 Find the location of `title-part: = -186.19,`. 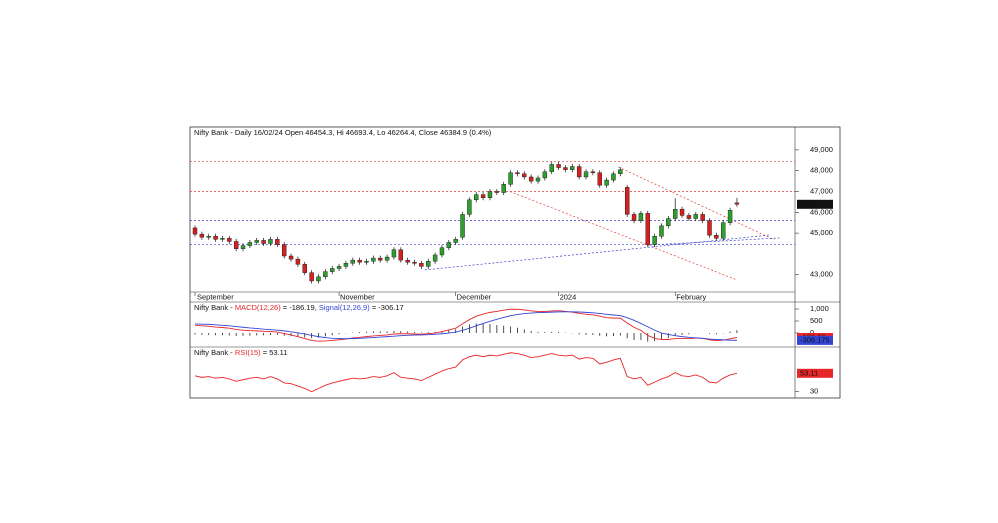

title-part: = -186.19, is located at coordinates (300, 307).